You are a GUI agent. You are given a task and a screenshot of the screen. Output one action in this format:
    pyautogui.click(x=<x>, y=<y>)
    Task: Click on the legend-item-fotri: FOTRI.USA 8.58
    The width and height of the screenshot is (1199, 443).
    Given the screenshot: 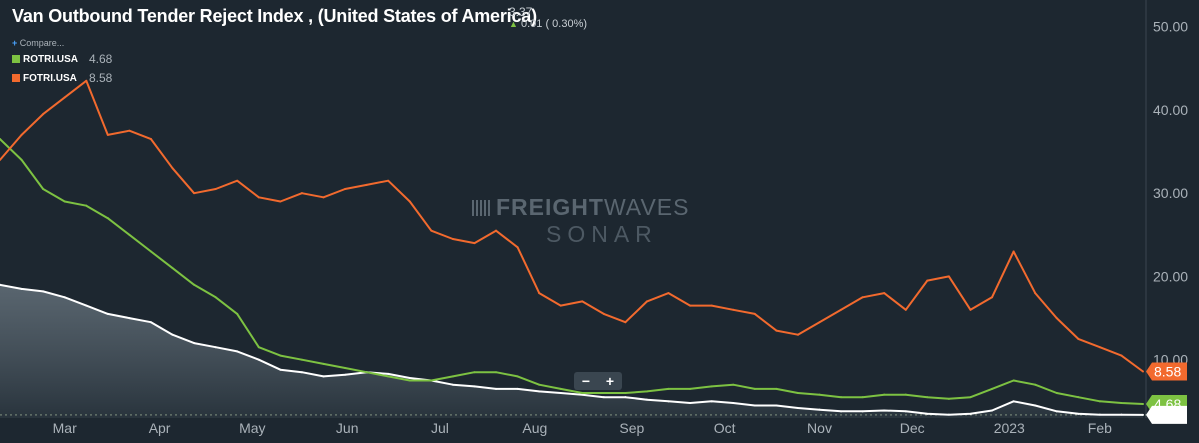 What is the action you would take?
    pyautogui.click(x=62, y=78)
    